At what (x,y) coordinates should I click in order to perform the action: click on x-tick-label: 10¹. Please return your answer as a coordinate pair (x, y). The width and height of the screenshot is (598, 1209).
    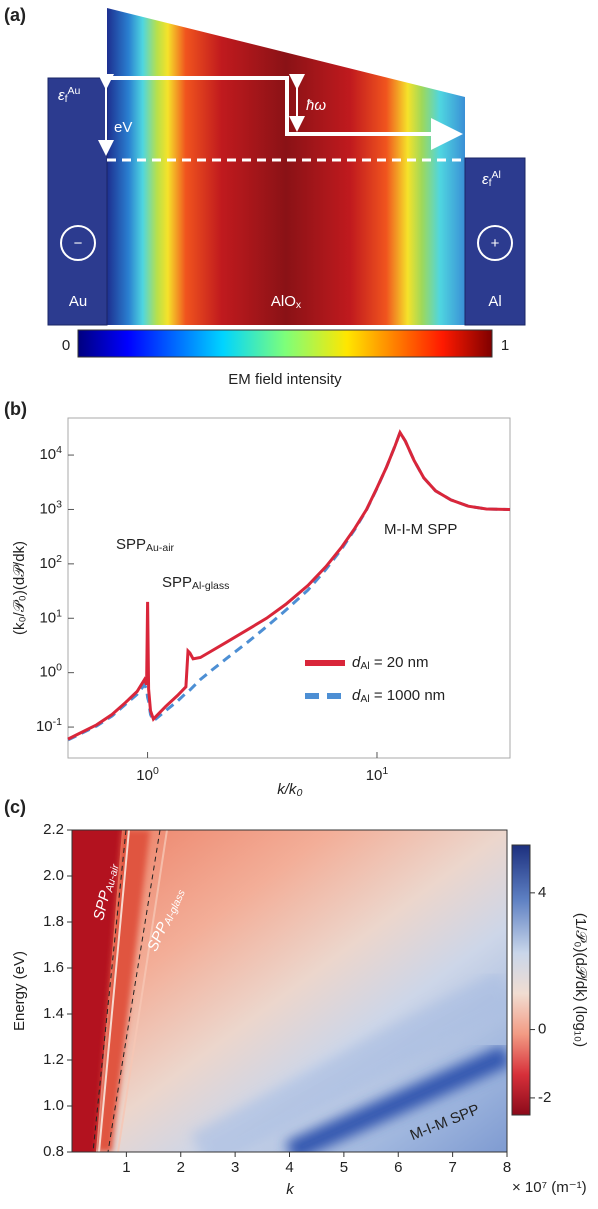
    Looking at the image, I should click on (377, 774).